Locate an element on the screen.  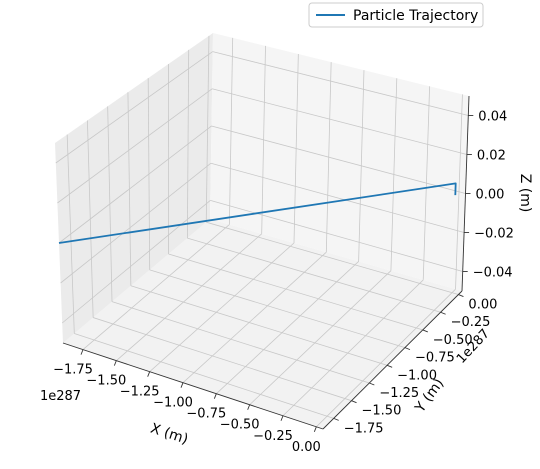
x-axis-line is located at coordinates (193, 386).